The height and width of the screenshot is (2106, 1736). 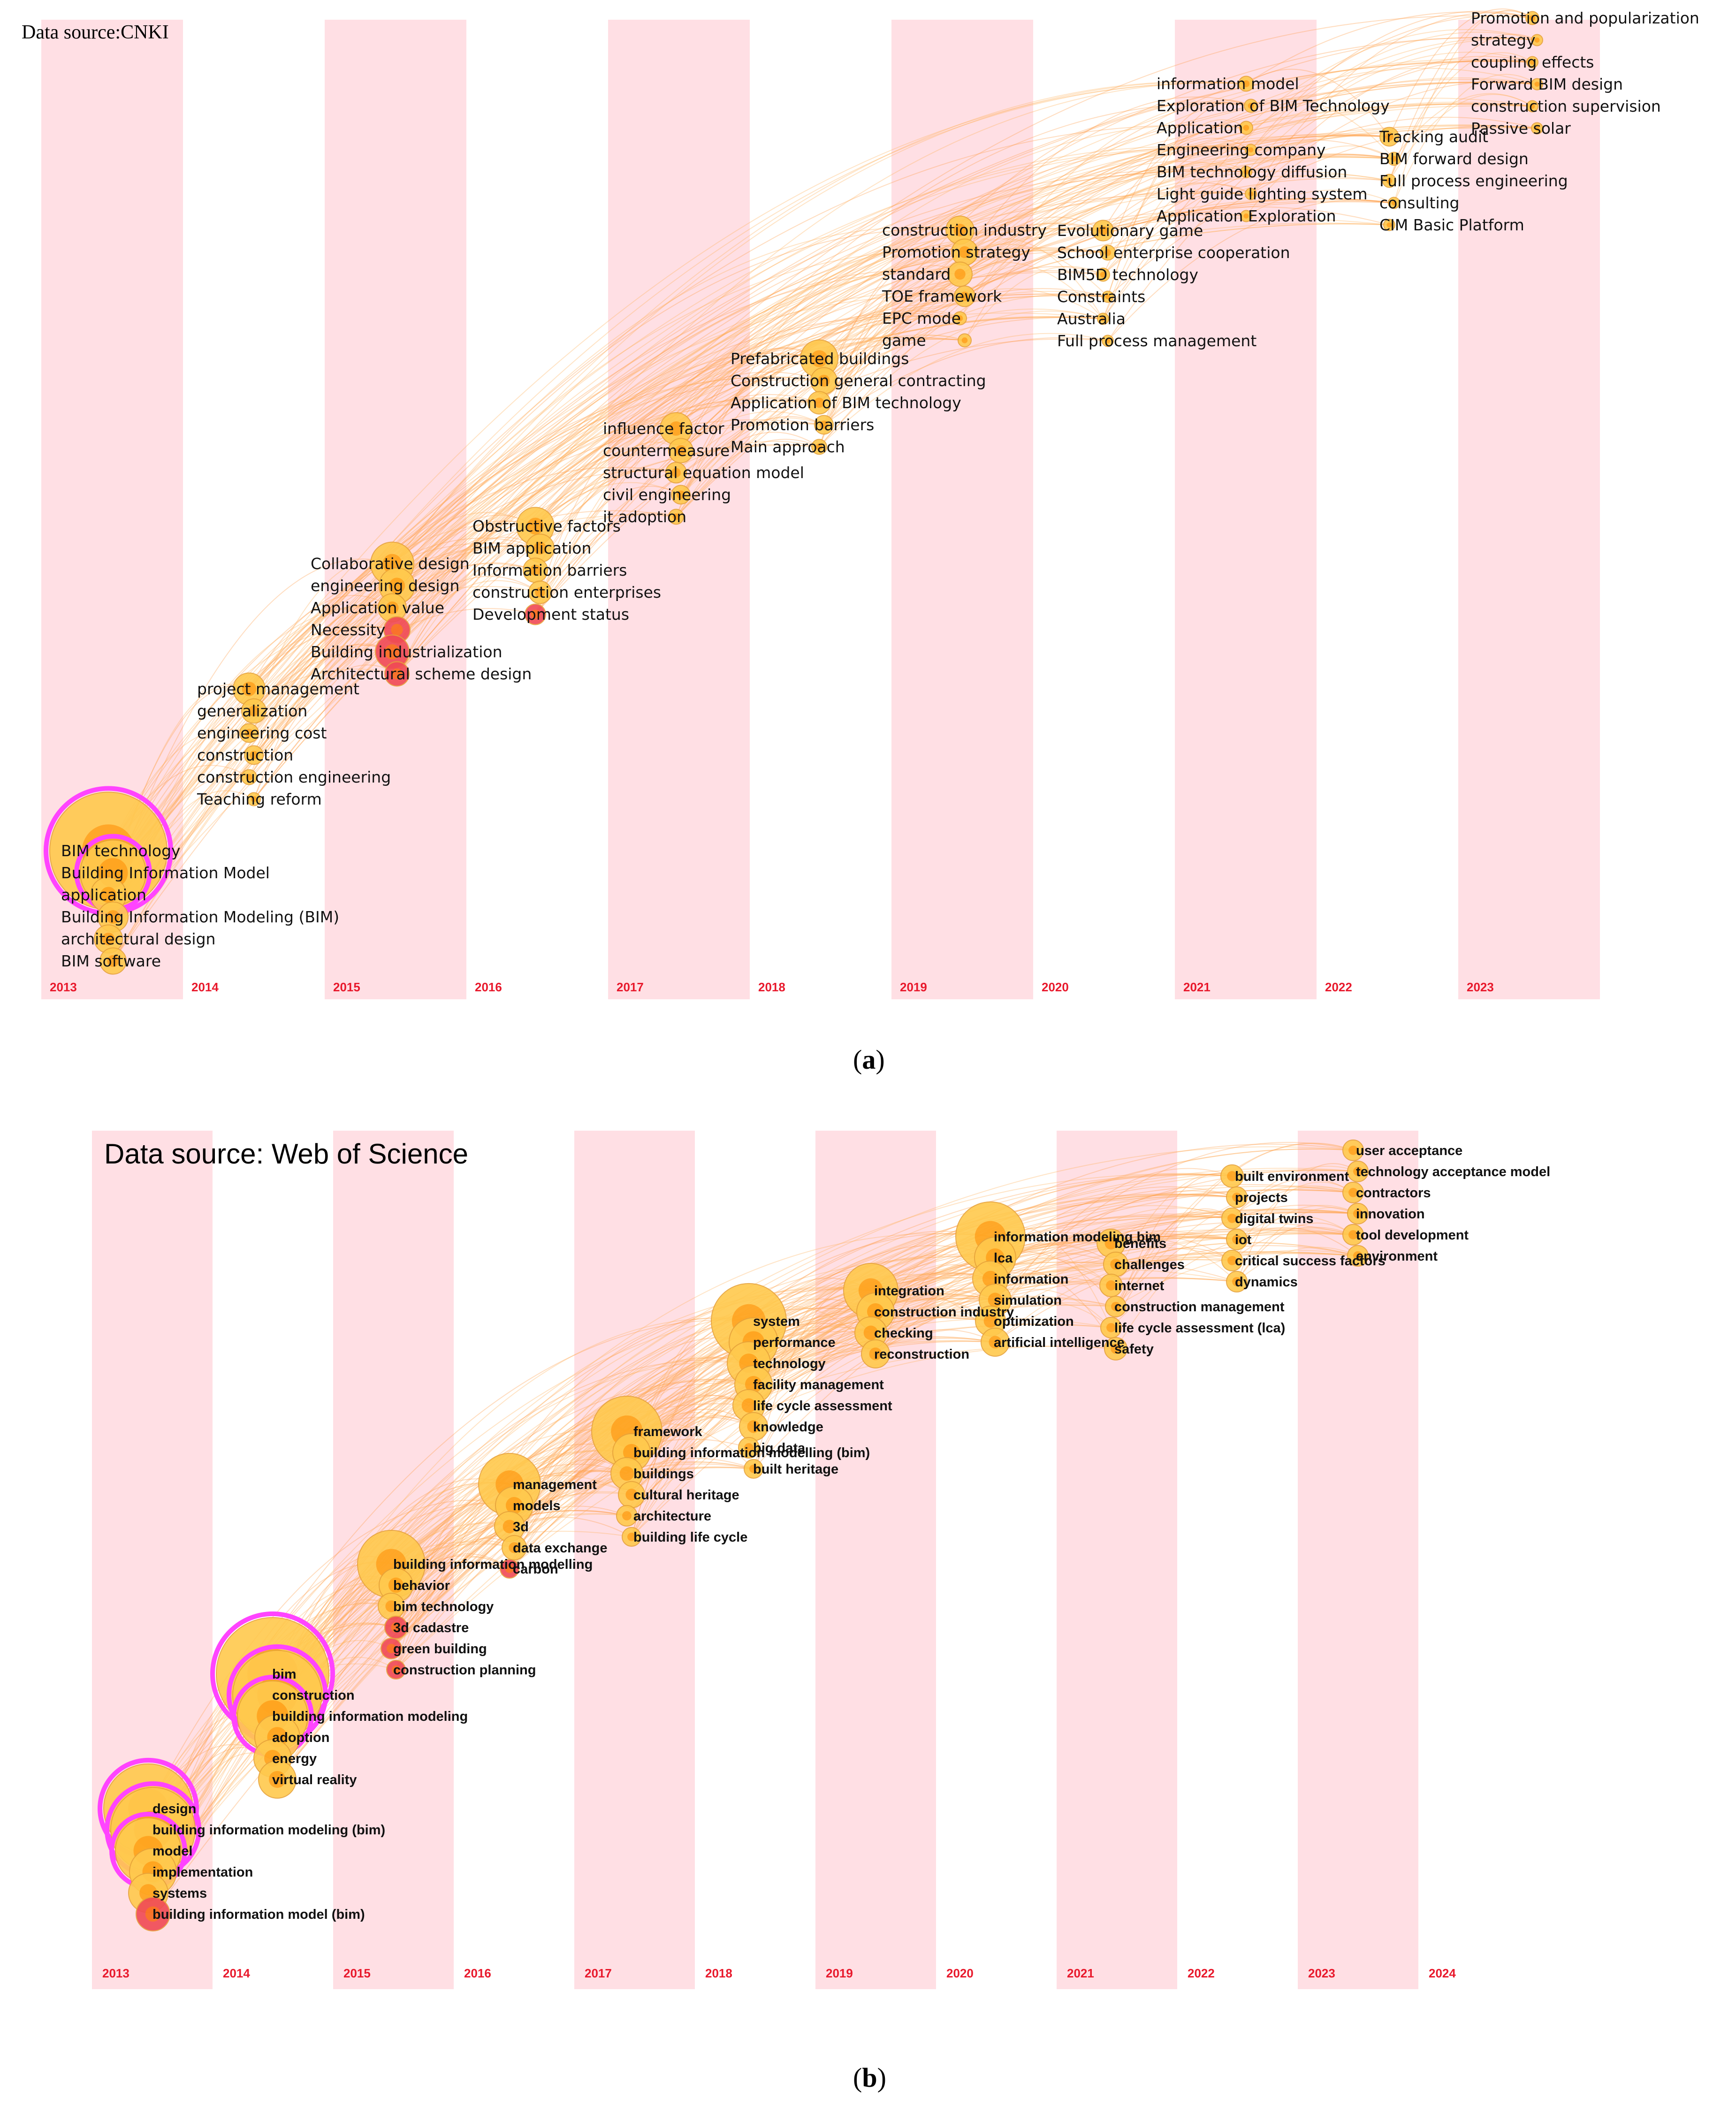 What do you see at coordinates (1295, 1228) in the screenshot?
I see `link-iot-tool-development` at bounding box center [1295, 1228].